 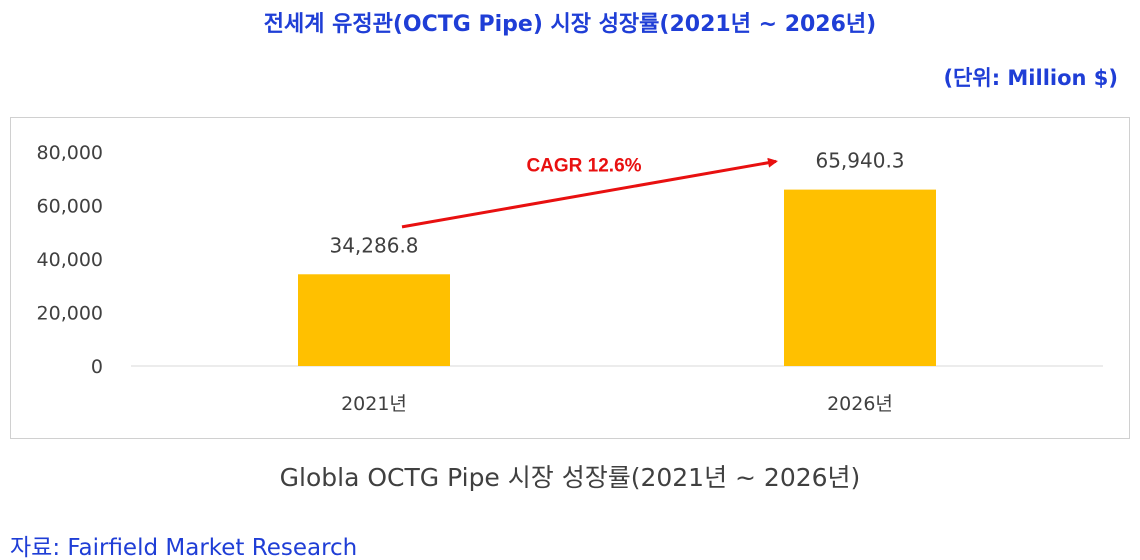 I want to click on x-tick-label: 2021년, so click(x=374, y=404).